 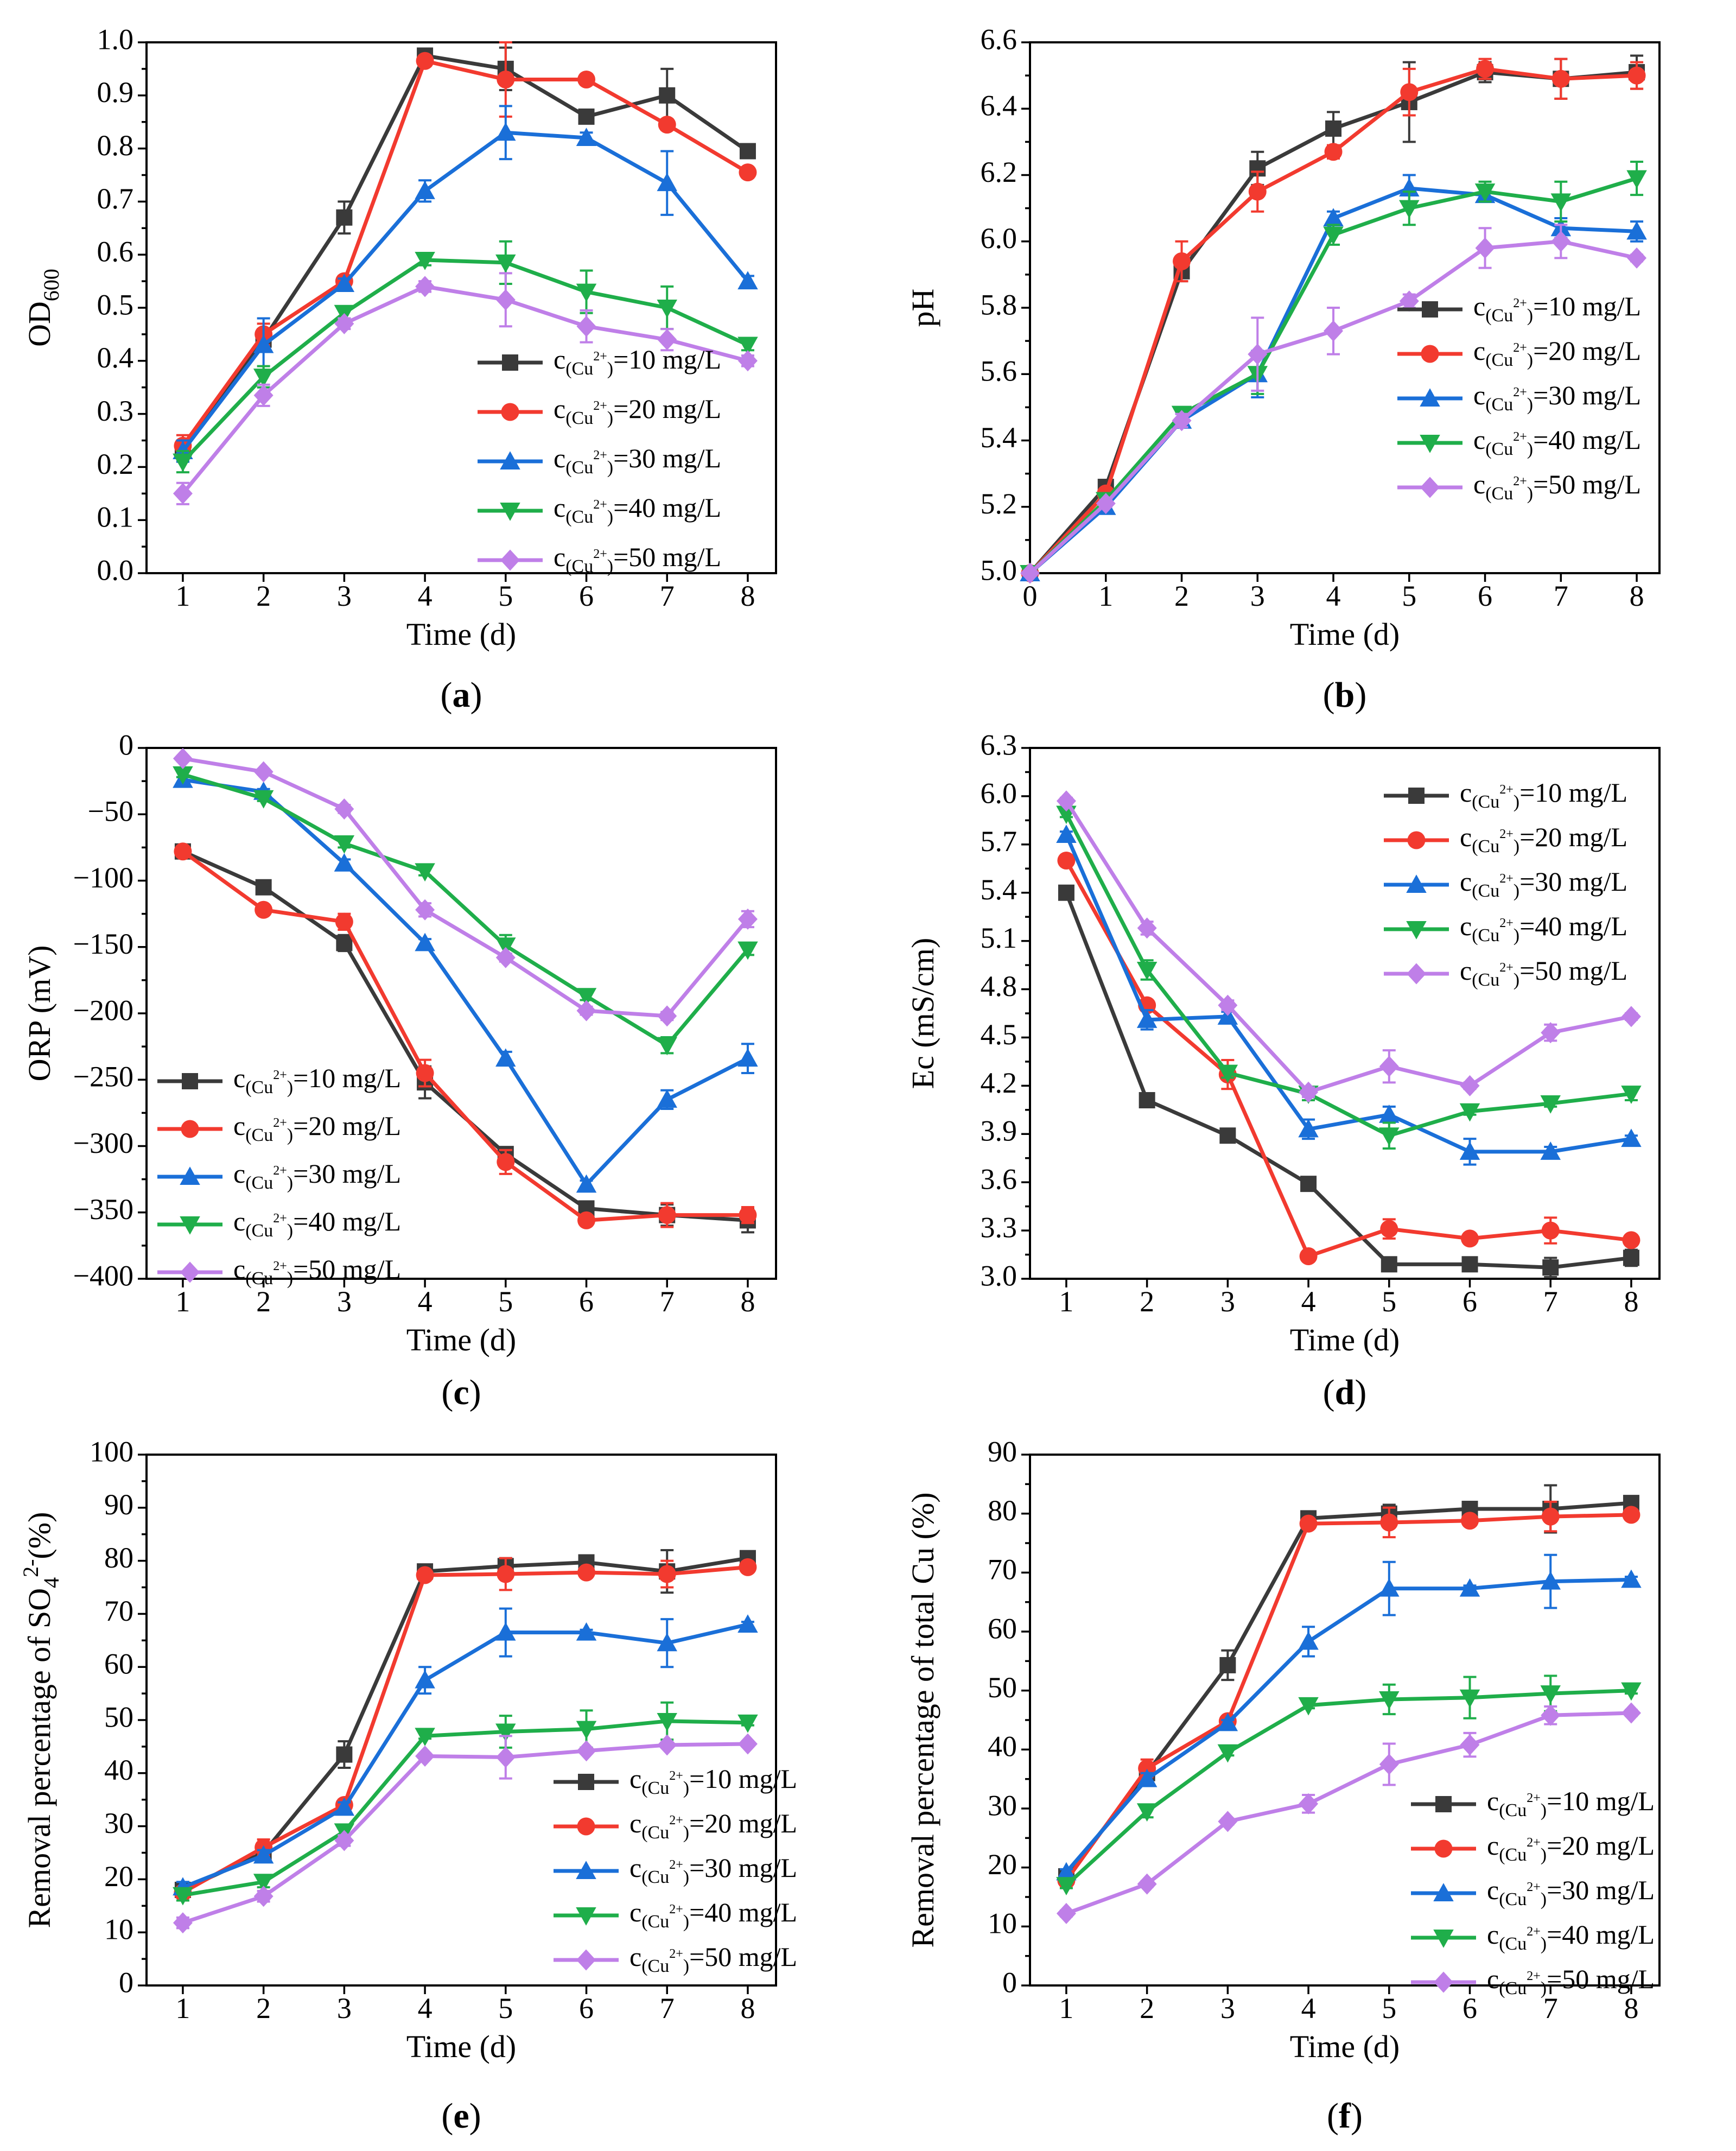 I want to click on y-tick-label: 5.7, so click(x=999, y=841).